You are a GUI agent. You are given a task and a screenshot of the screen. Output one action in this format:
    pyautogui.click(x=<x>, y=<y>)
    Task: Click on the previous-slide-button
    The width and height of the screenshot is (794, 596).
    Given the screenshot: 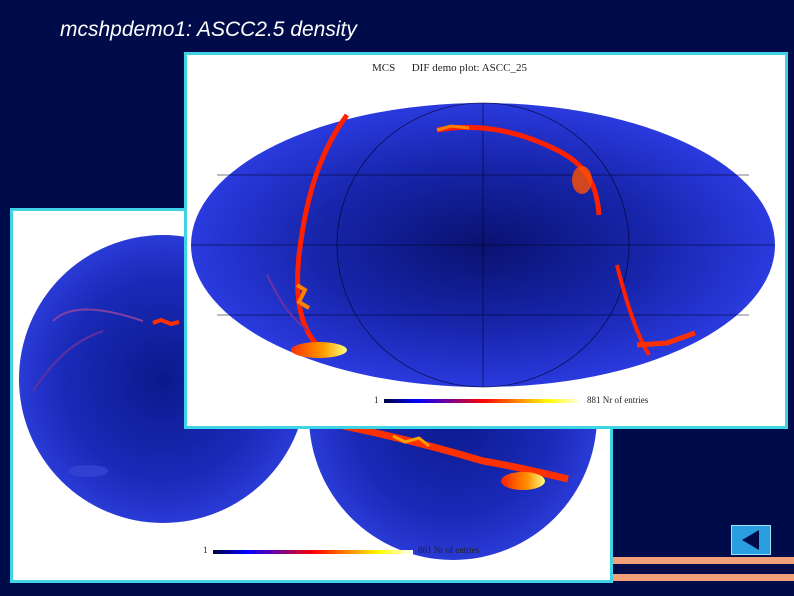 What is the action you would take?
    pyautogui.click(x=751, y=540)
    